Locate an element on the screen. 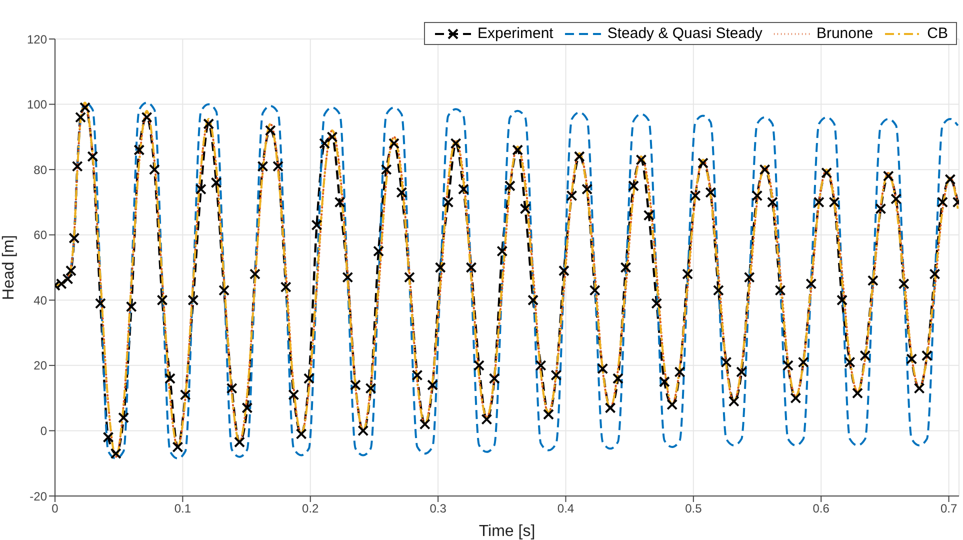 This screenshot has height=540, width=963. x-tick-label: 0.1 is located at coordinates (183, 509).